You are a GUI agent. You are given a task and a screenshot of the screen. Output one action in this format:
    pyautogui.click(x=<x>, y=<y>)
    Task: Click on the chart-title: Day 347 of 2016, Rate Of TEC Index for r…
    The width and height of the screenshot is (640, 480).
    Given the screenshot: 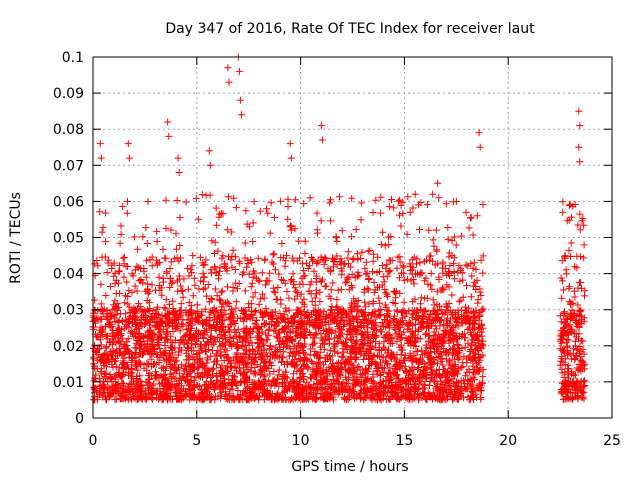 What is the action you would take?
    pyautogui.click(x=350, y=29)
    